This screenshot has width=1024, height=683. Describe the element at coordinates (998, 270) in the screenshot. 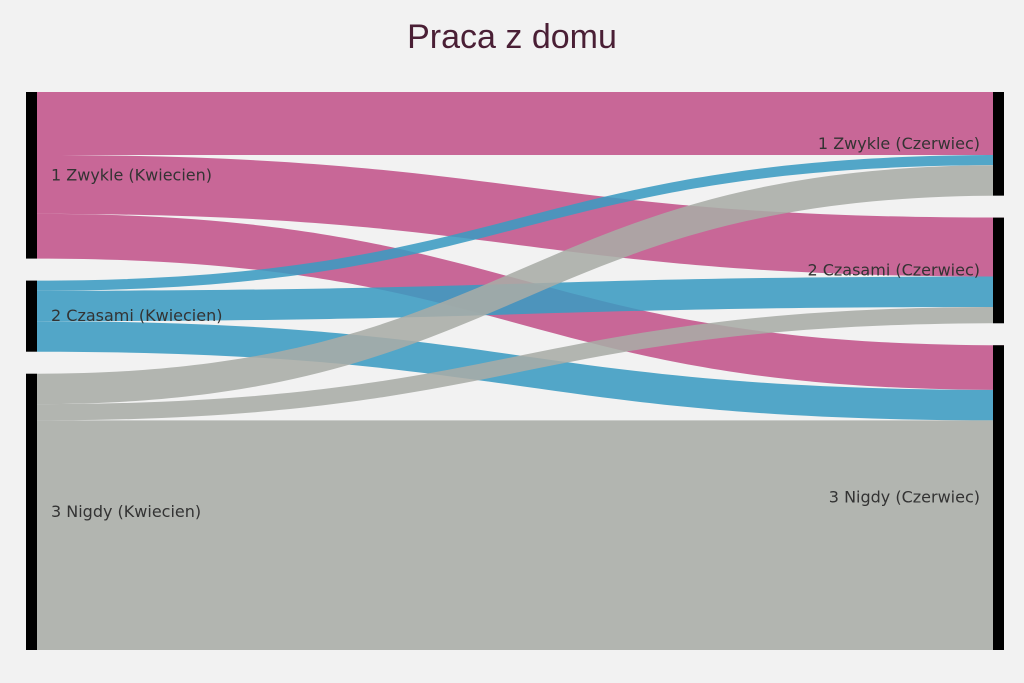

I see `sankey-node-R2` at that location.